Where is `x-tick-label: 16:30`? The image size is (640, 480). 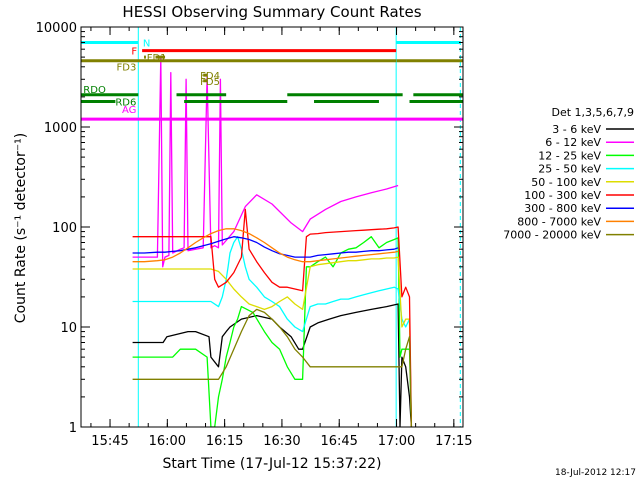 x-tick-label: 16:30 is located at coordinates (281, 441).